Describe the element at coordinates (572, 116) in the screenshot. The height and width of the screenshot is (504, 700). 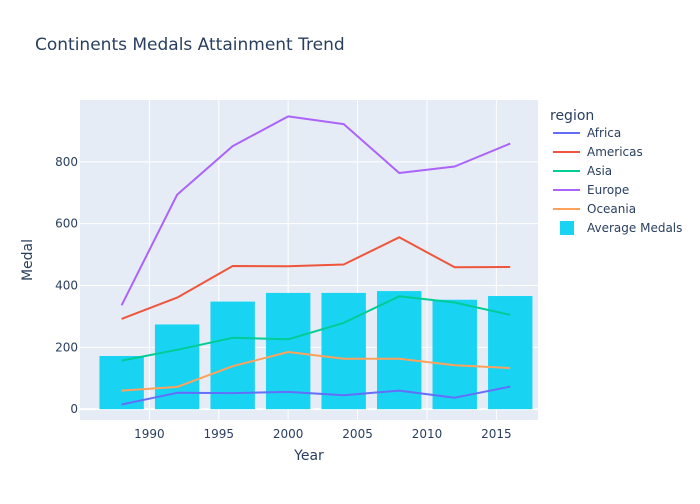
I see `legend-title: region` at that location.